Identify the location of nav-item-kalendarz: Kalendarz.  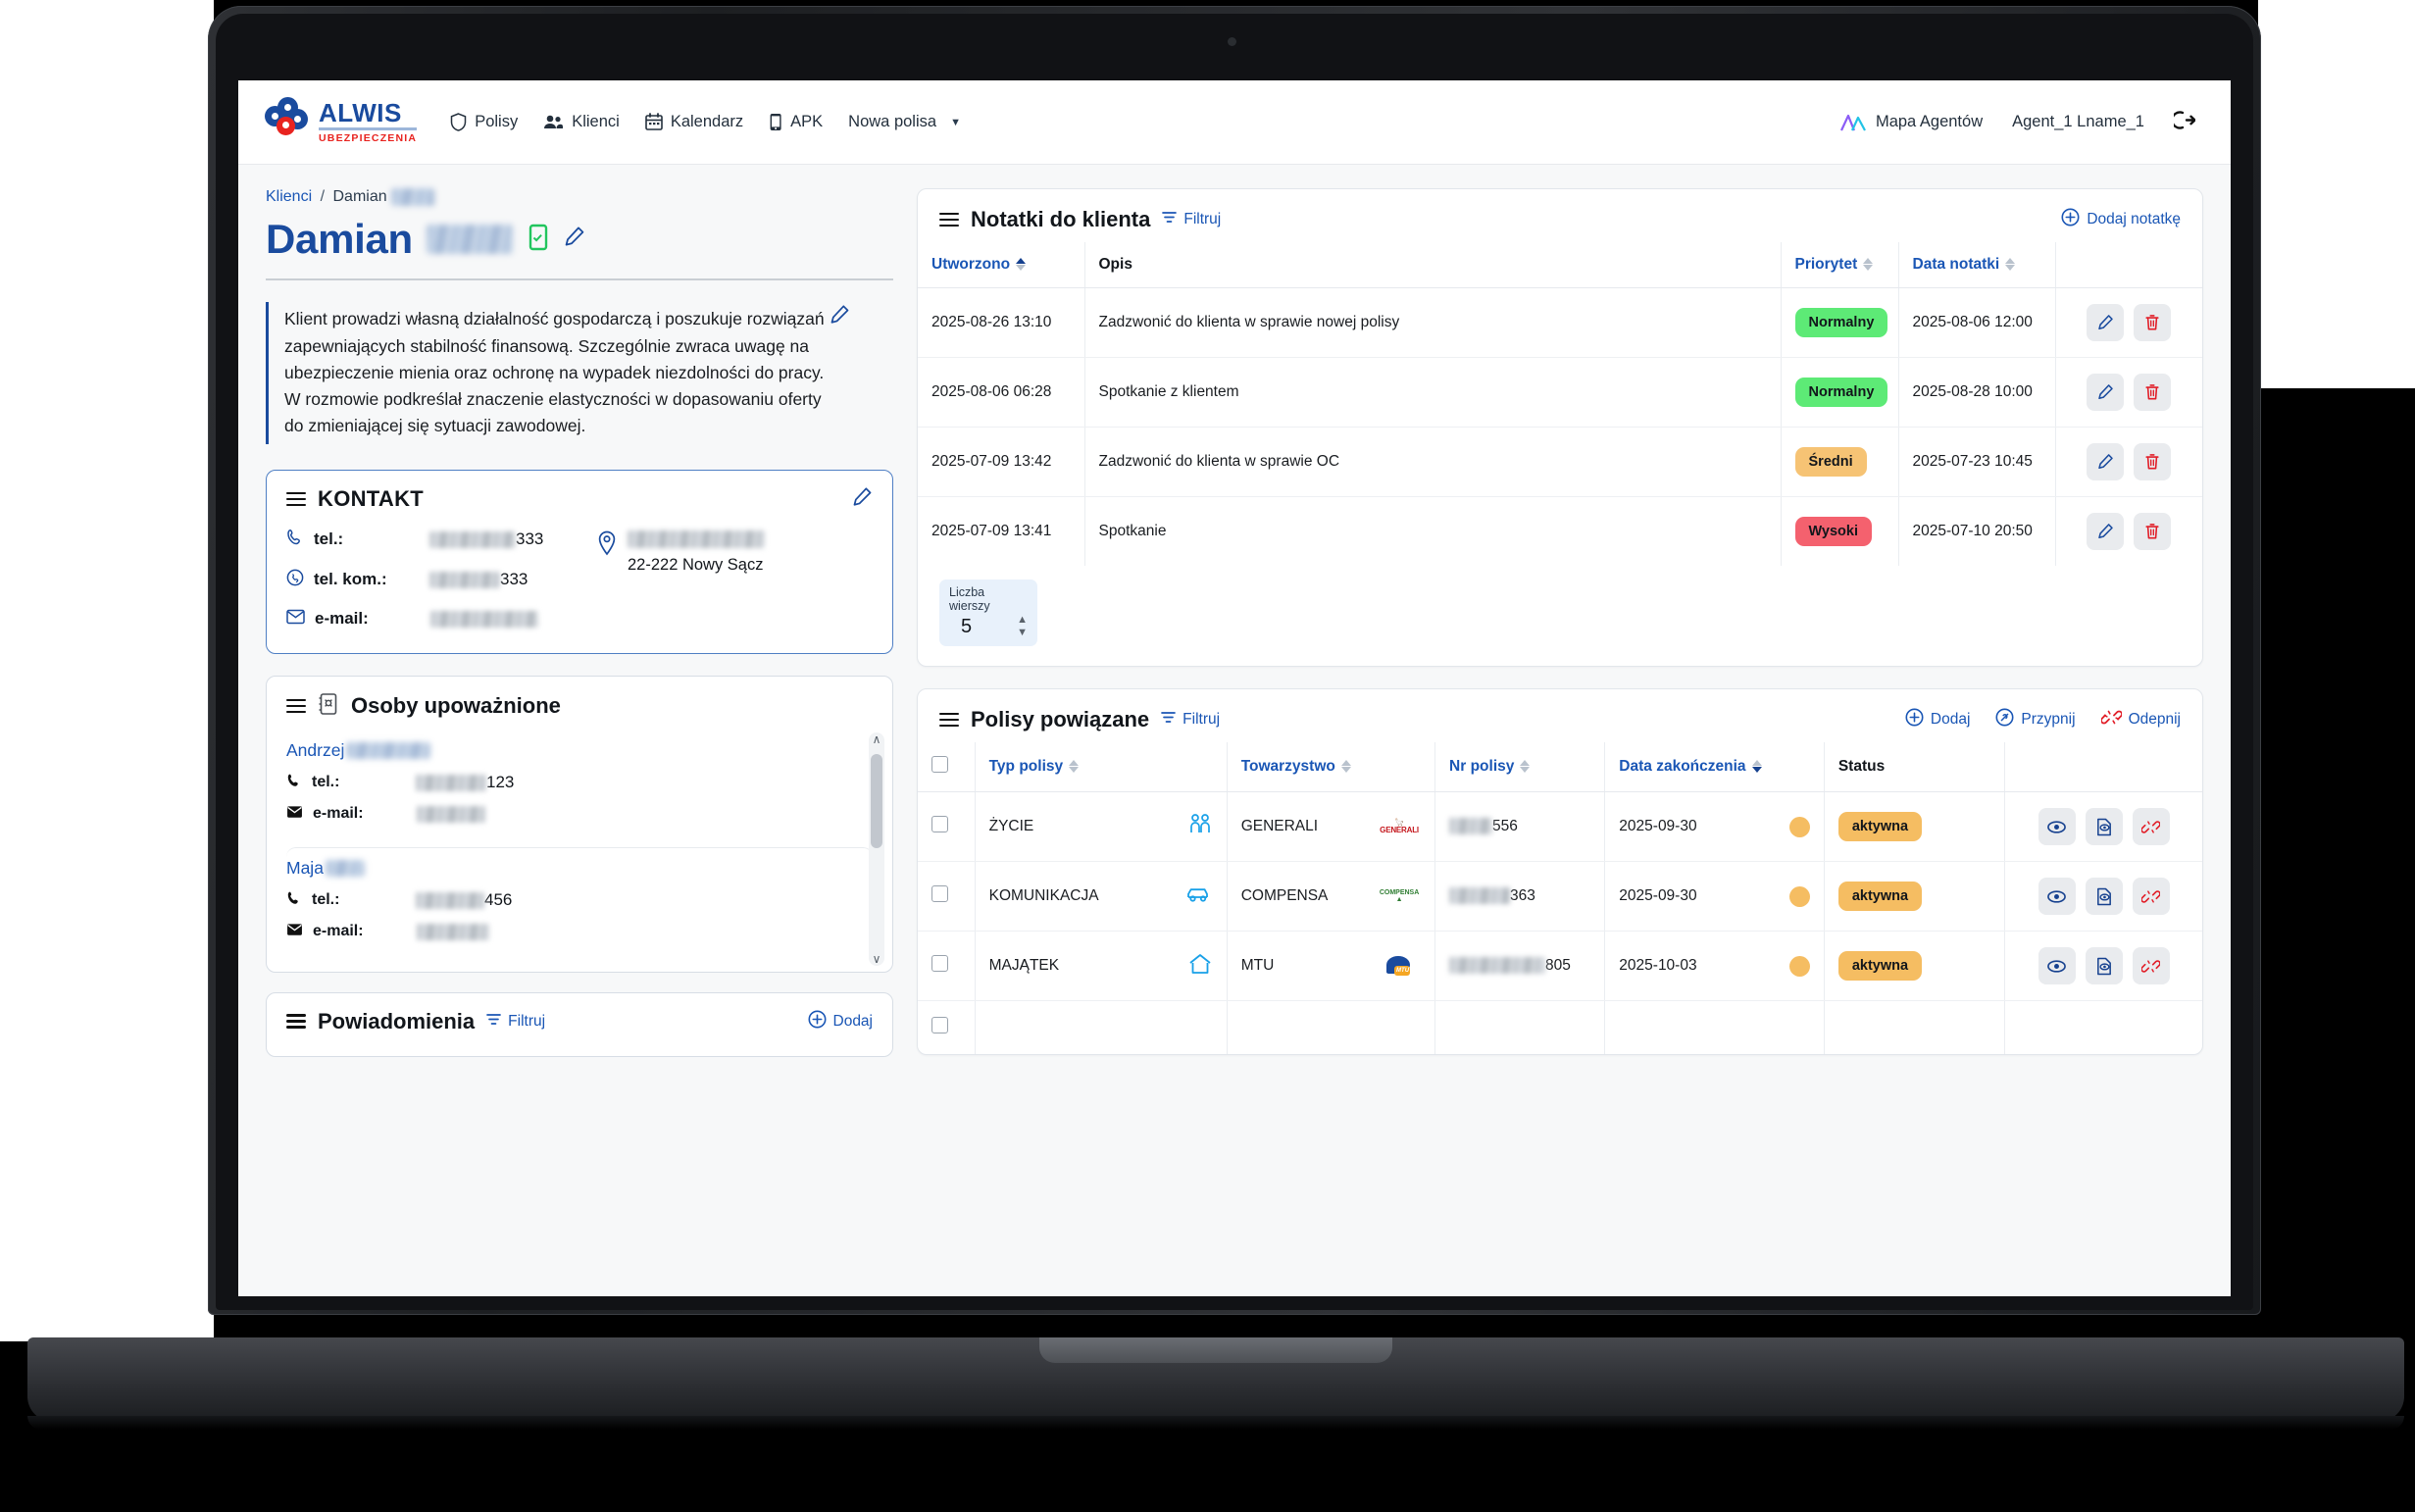
(694, 122).